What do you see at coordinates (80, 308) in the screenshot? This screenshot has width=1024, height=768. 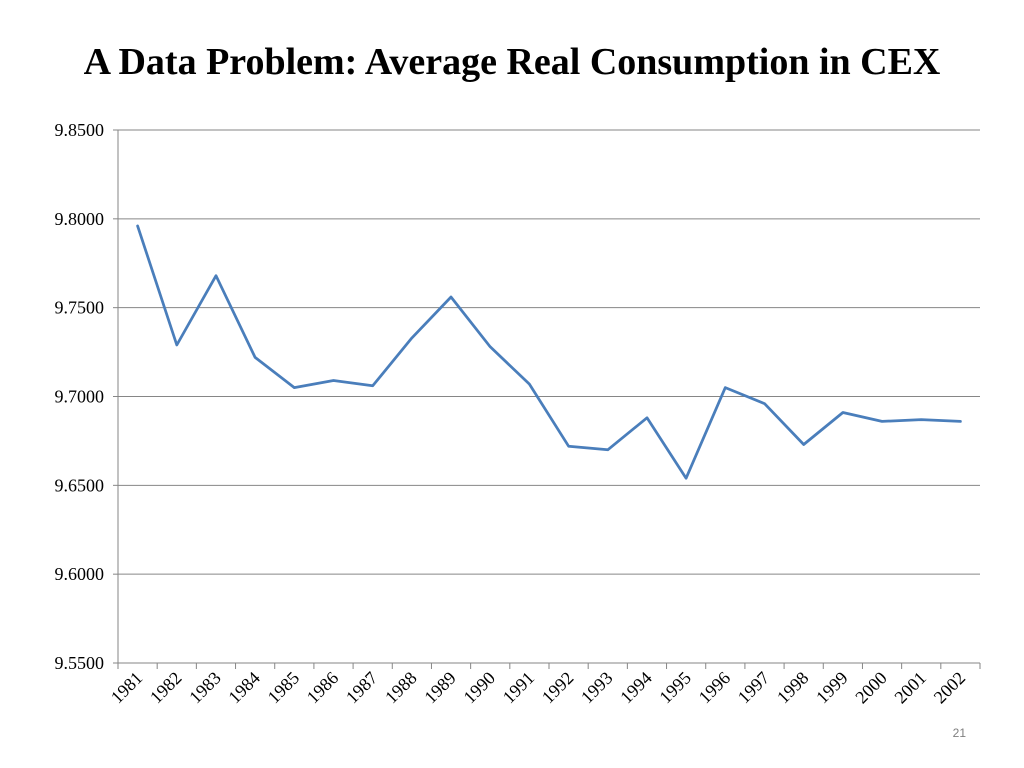 I see `y-tick-label: 9.7500` at bounding box center [80, 308].